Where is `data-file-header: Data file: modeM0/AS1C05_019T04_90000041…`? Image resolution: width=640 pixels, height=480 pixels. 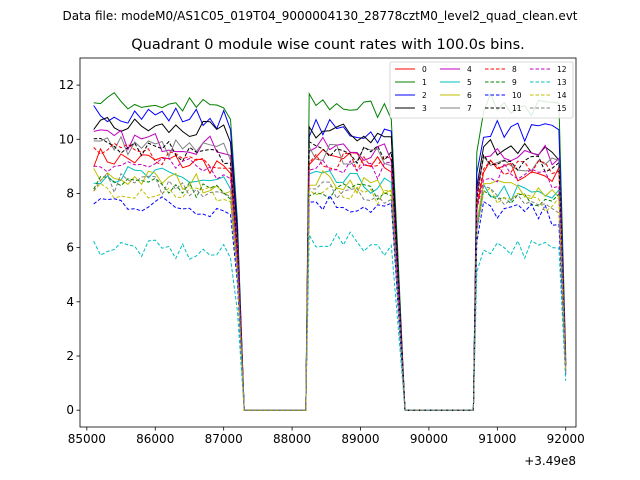 data-file-header: Data file: modeM0/AS1C05_019T04_90000041… is located at coordinates (319, 16).